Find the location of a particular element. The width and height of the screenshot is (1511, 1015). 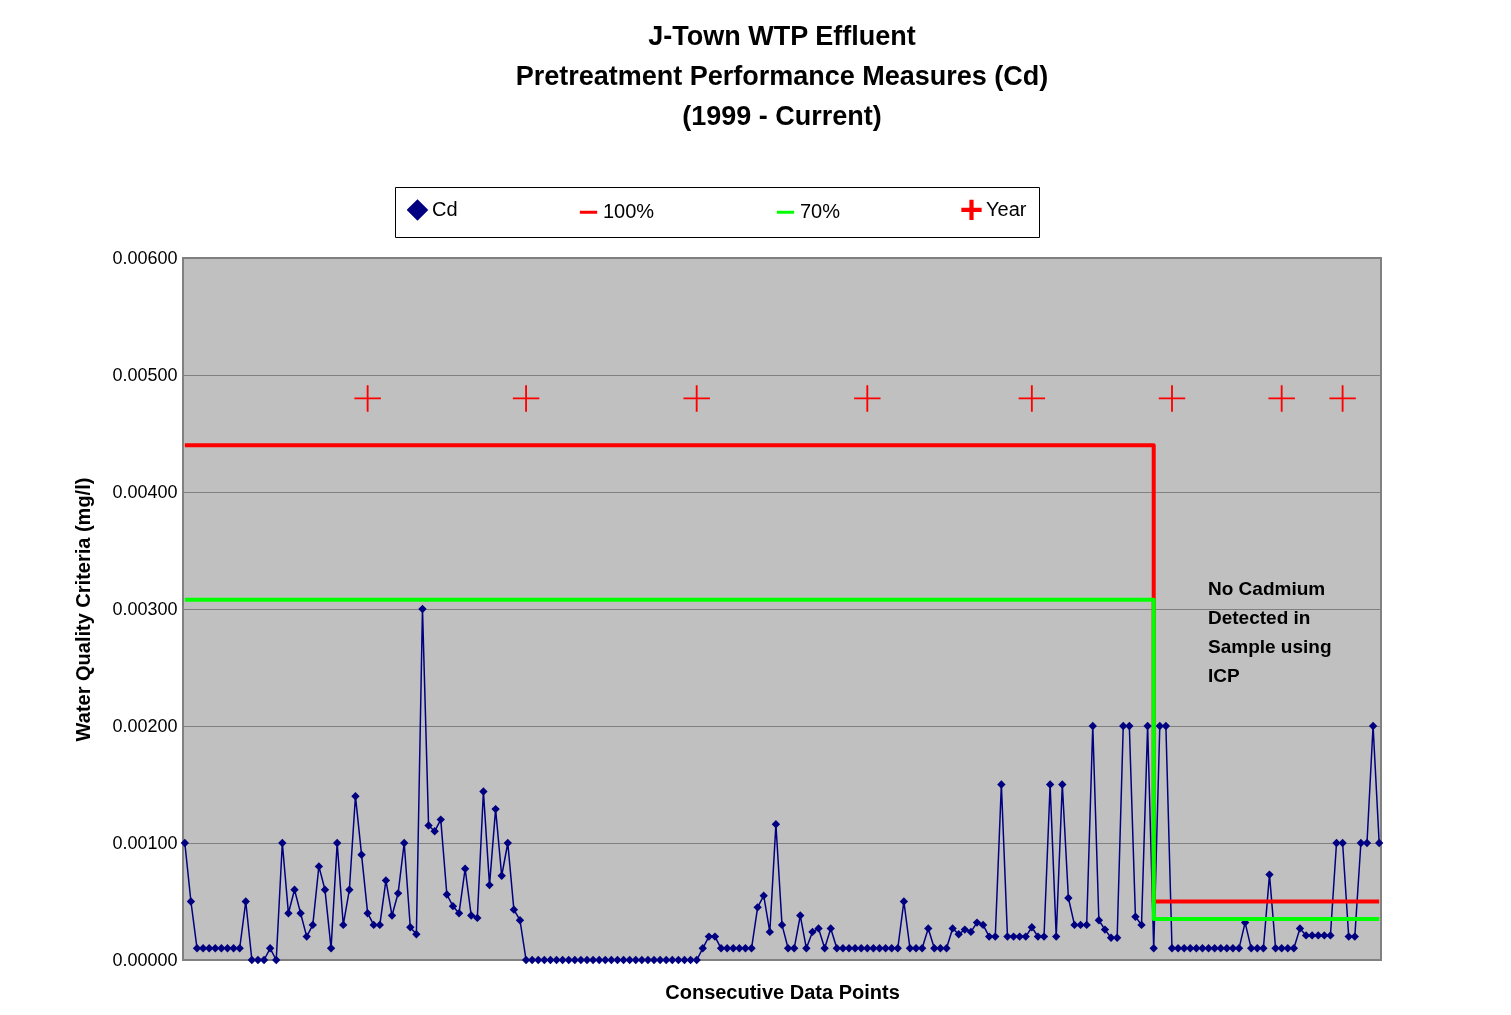

y-tick-label: 0.00500 is located at coordinates (145, 374).